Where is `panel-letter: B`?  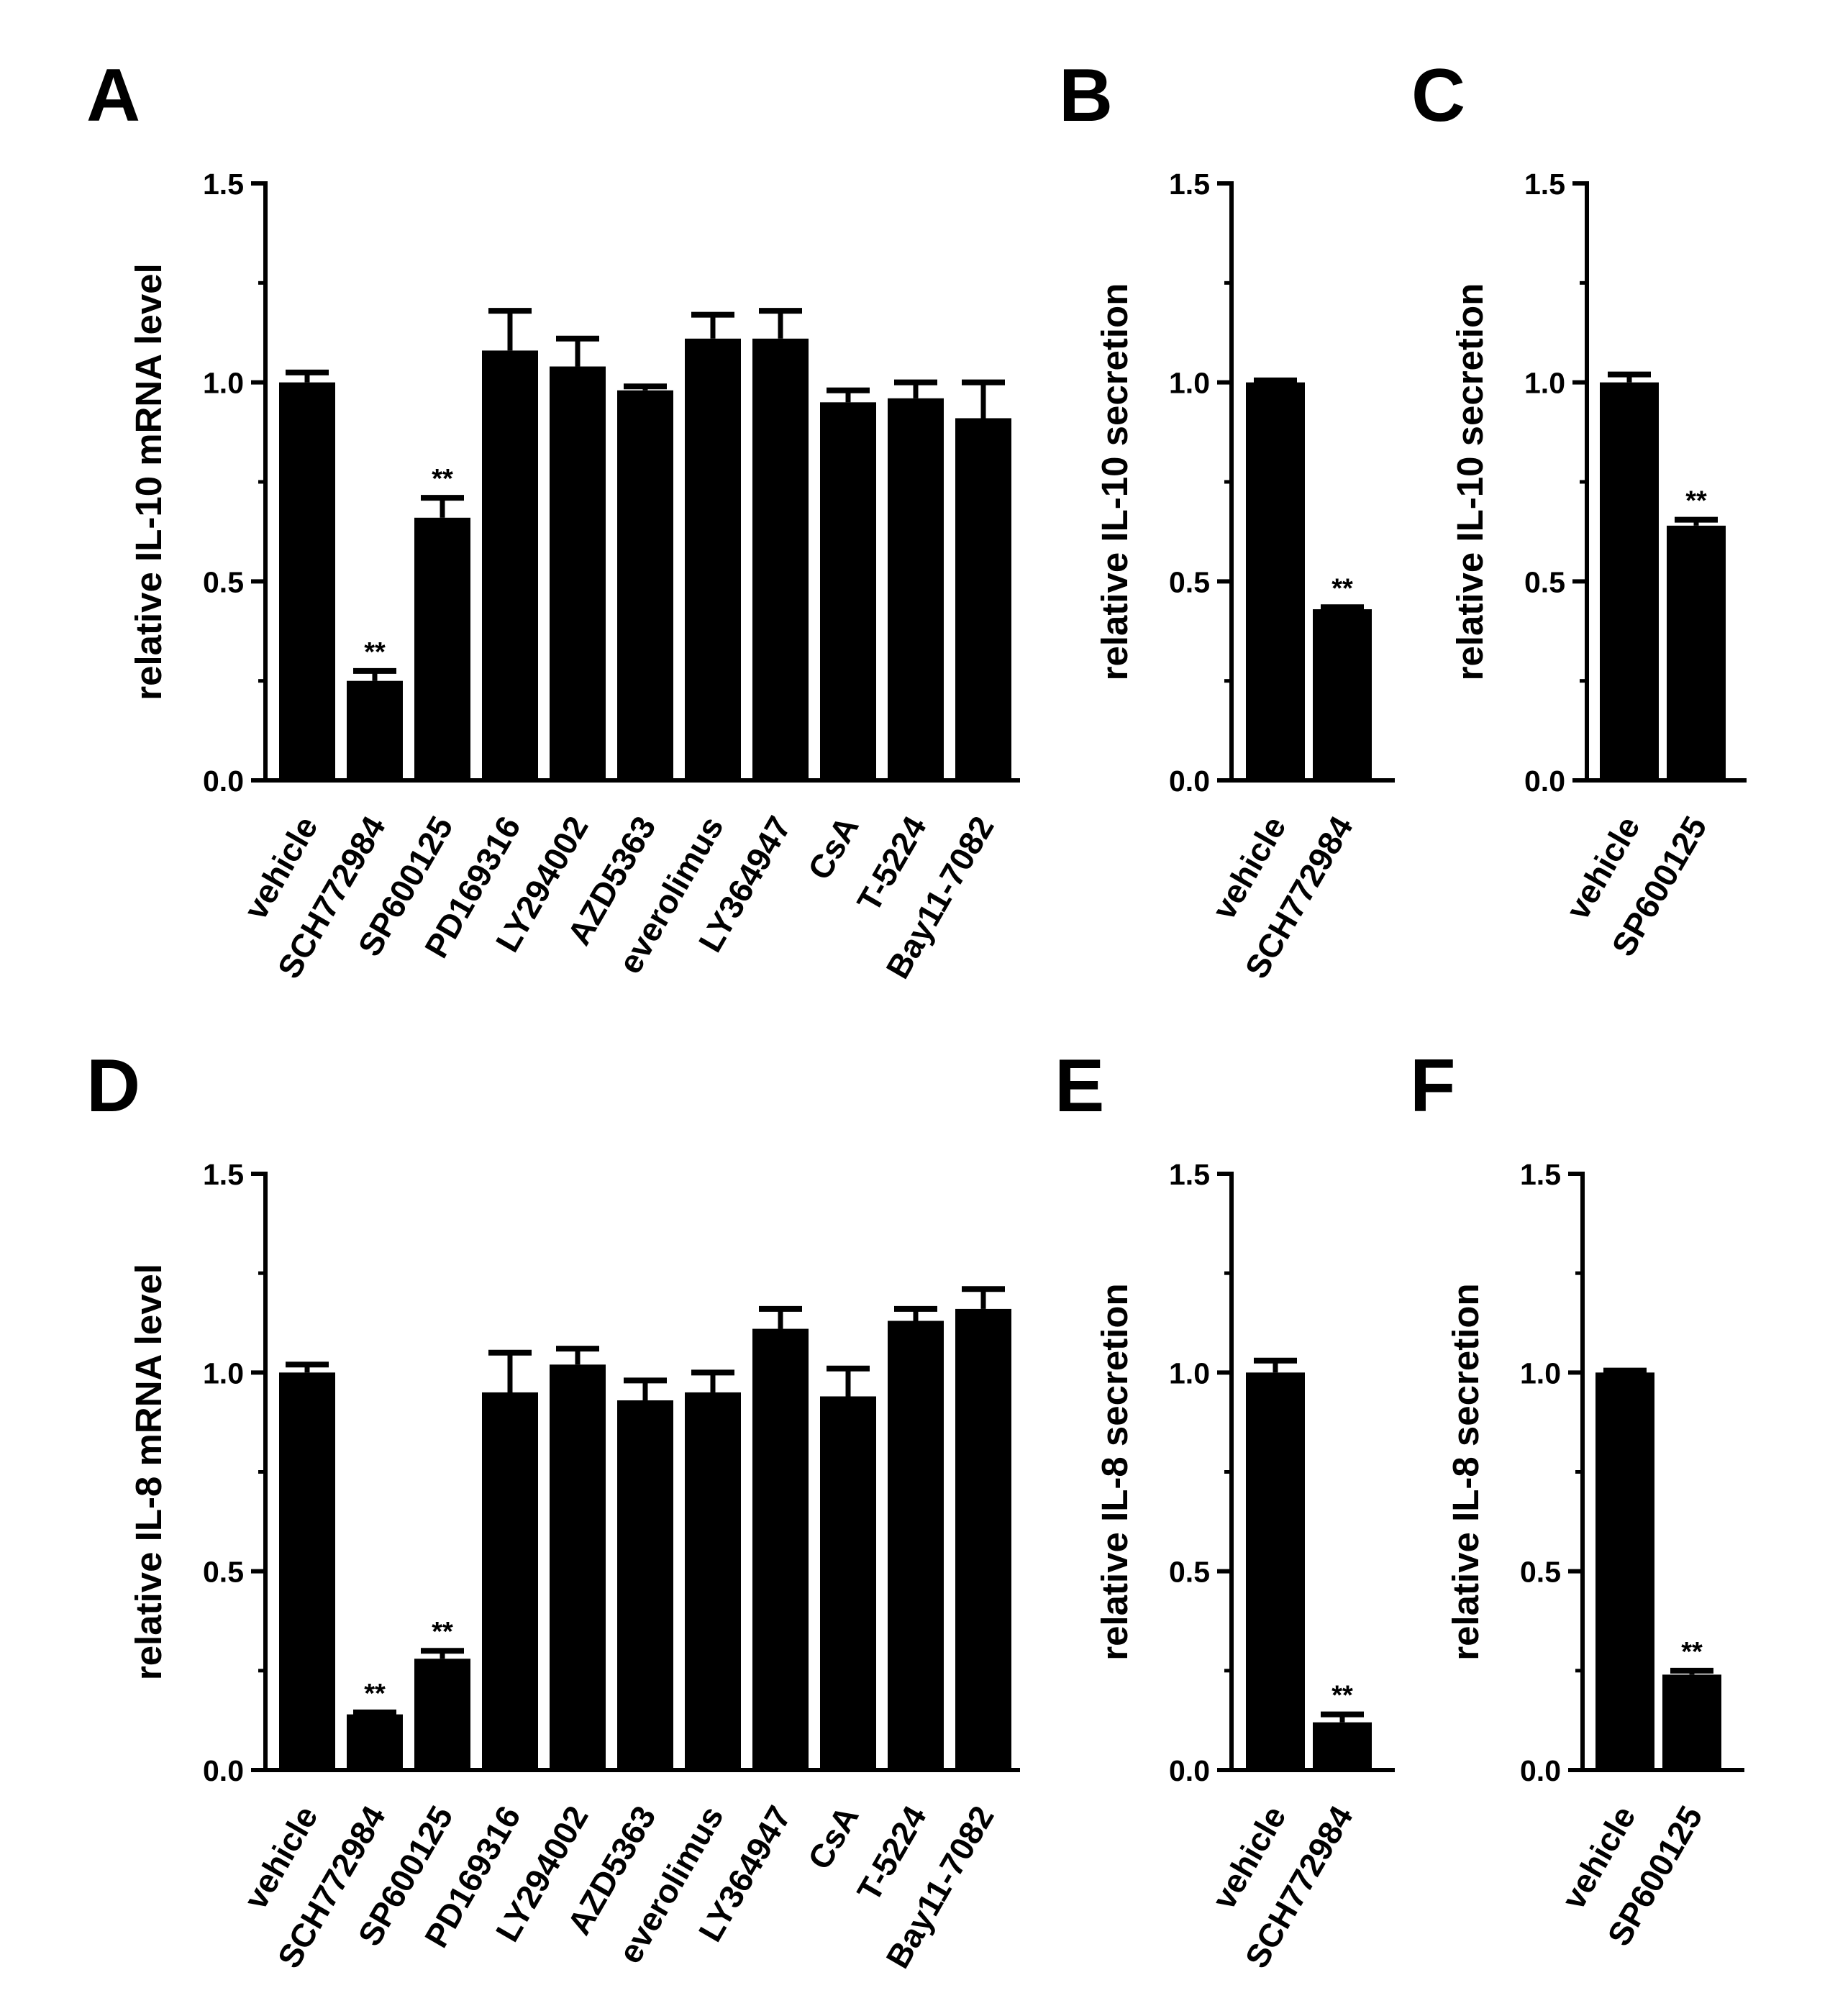
panel-letter: B is located at coordinates (1086, 96).